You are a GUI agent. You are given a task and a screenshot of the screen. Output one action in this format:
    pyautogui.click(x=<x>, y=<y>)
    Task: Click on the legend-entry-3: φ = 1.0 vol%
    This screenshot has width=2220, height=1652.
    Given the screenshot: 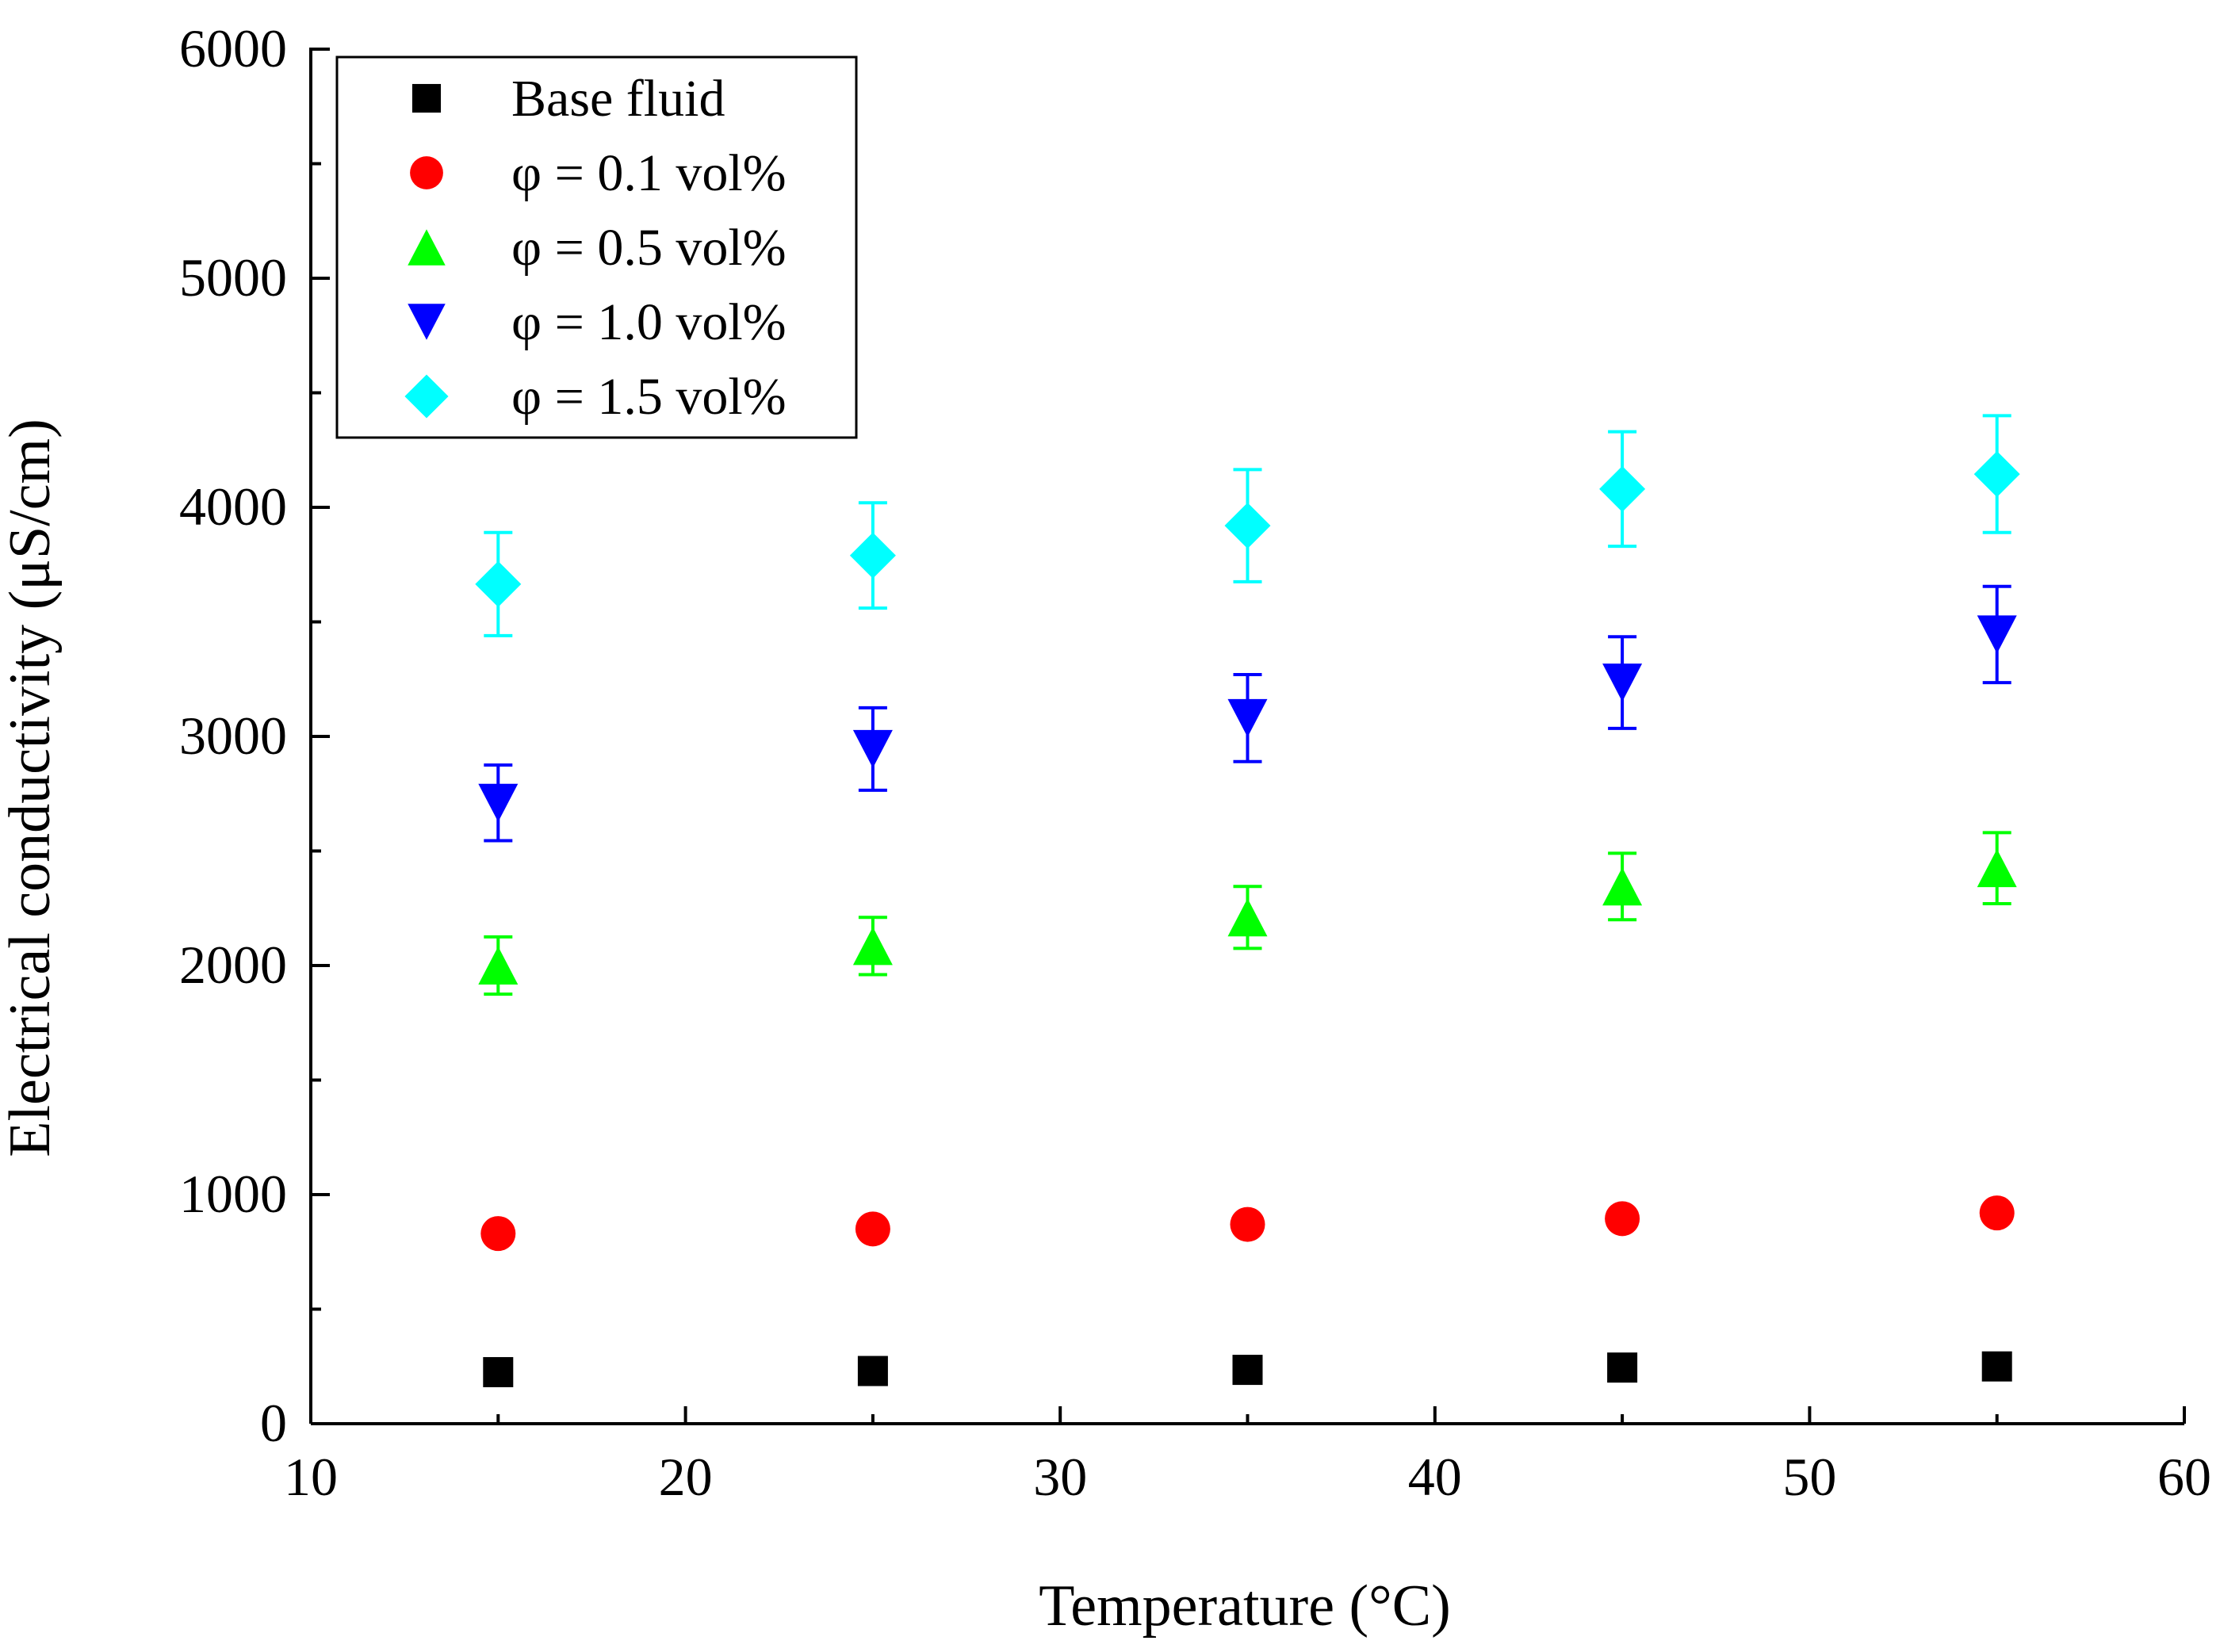 What is the action you would take?
    pyautogui.click(x=597, y=322)
    